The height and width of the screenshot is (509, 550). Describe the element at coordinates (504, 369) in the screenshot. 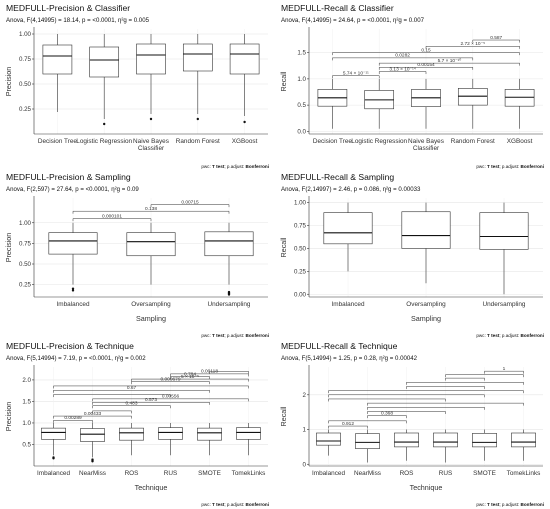

I see `bracket-p-value: 1` at that location.